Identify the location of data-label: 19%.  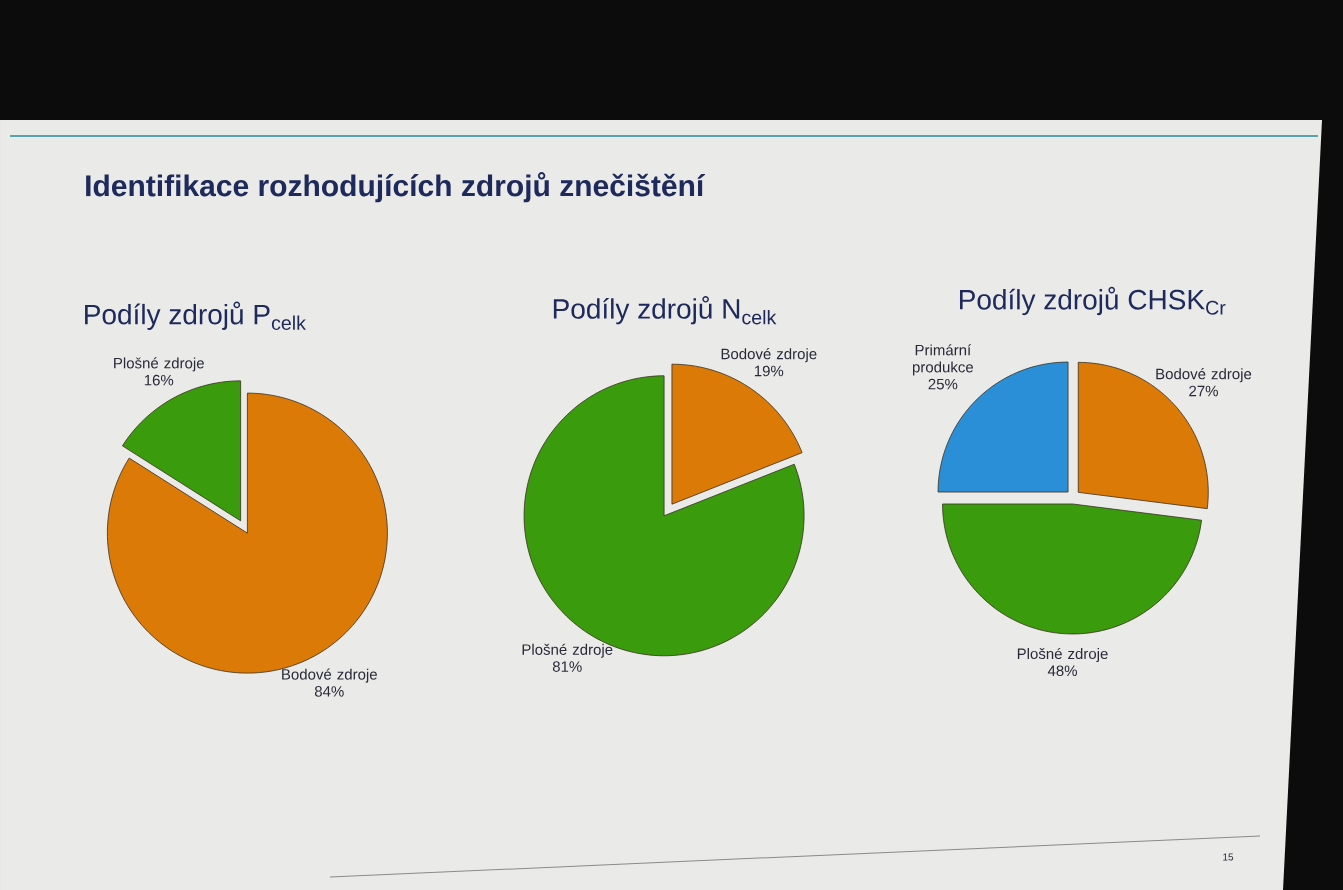
(769, 371).